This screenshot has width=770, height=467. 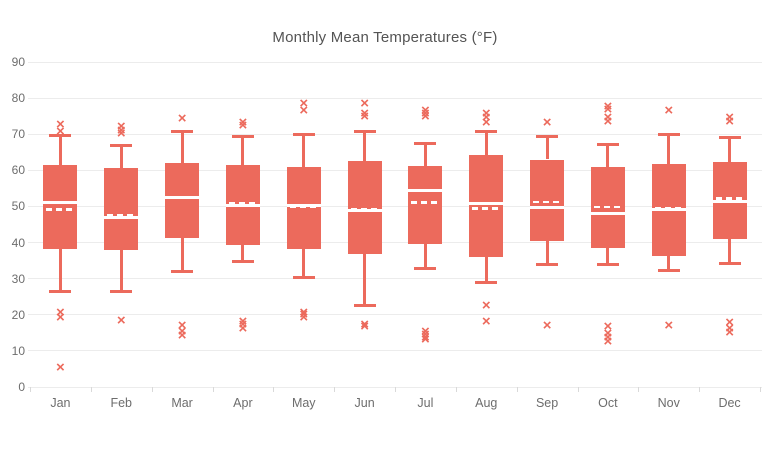 I want to click on whisker-lower-feb, so click(x=121, y=271).